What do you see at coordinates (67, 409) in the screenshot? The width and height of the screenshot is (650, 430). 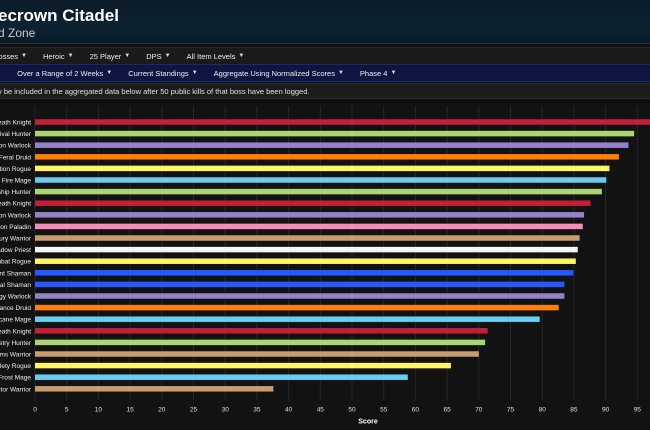 I see `x-tick-label: 5` at bounding box center [67, 409].